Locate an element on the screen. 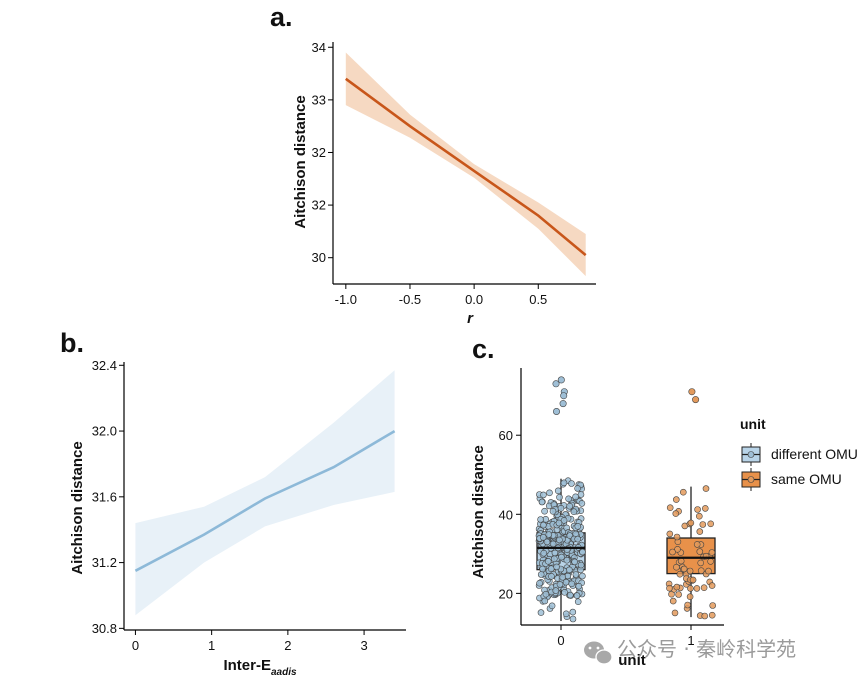  legend-key-point is located at coordinates (751, 479).